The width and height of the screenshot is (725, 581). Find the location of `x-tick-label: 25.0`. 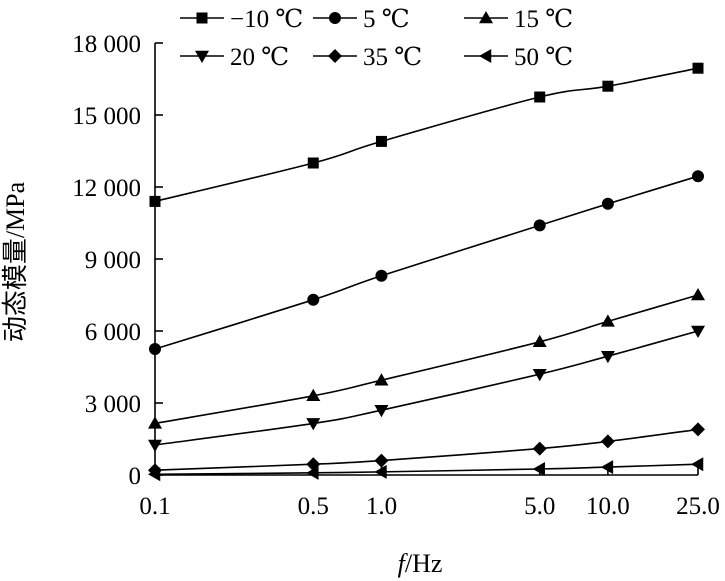

x-tick-label: 25.0 is located at coordinates (698, 506).